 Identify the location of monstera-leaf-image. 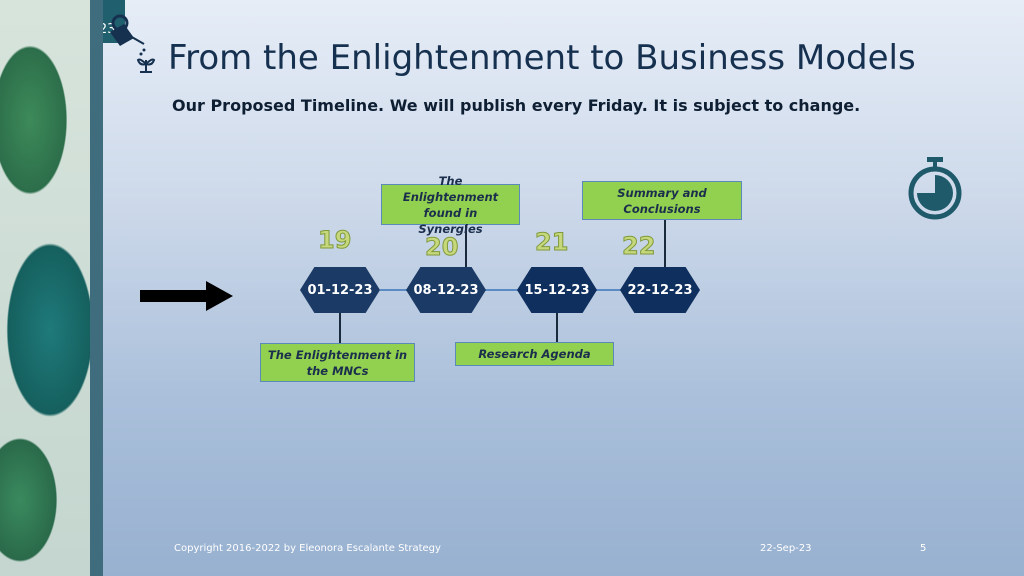
(45, 288).